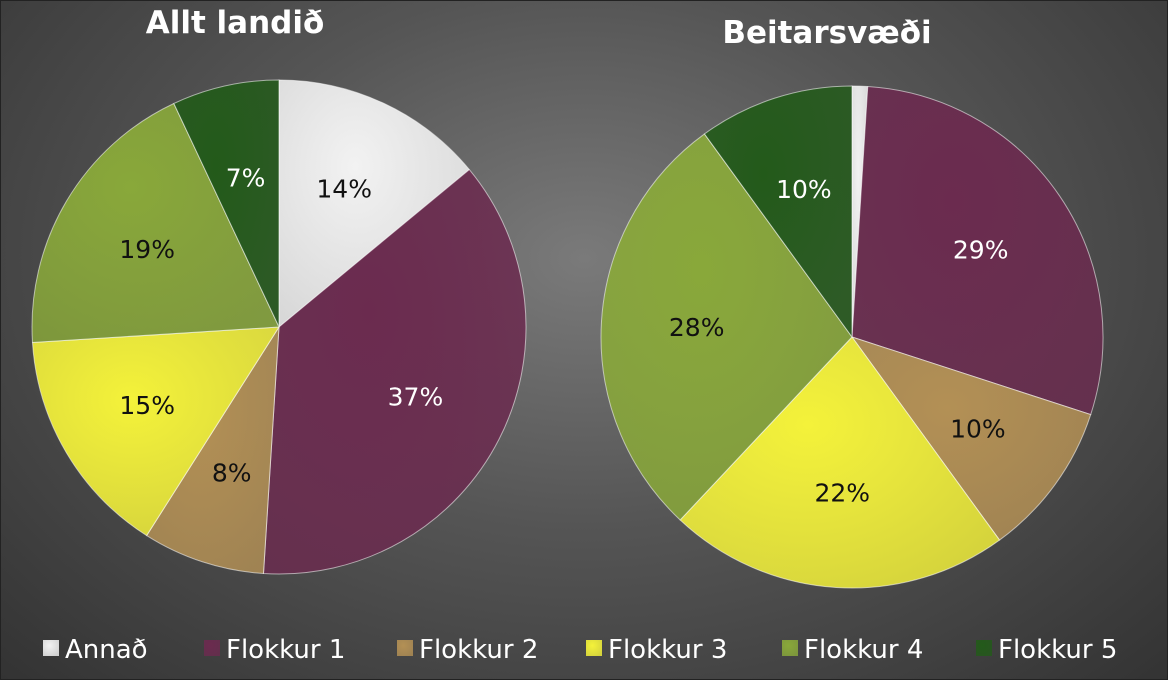 The width and height of the screenshot is (1168, 681). Describe the element at coordinates (232, 473) in the screenshot. I see `data-label-flokkur-2: 8%` at that location.